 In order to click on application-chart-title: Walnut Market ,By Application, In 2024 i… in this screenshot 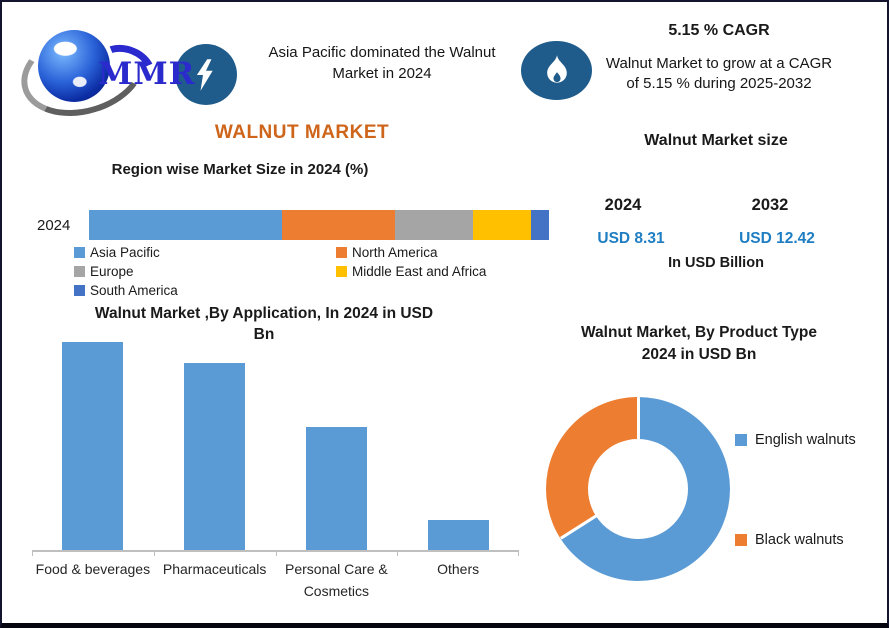, I will do `click(264, 324)`.